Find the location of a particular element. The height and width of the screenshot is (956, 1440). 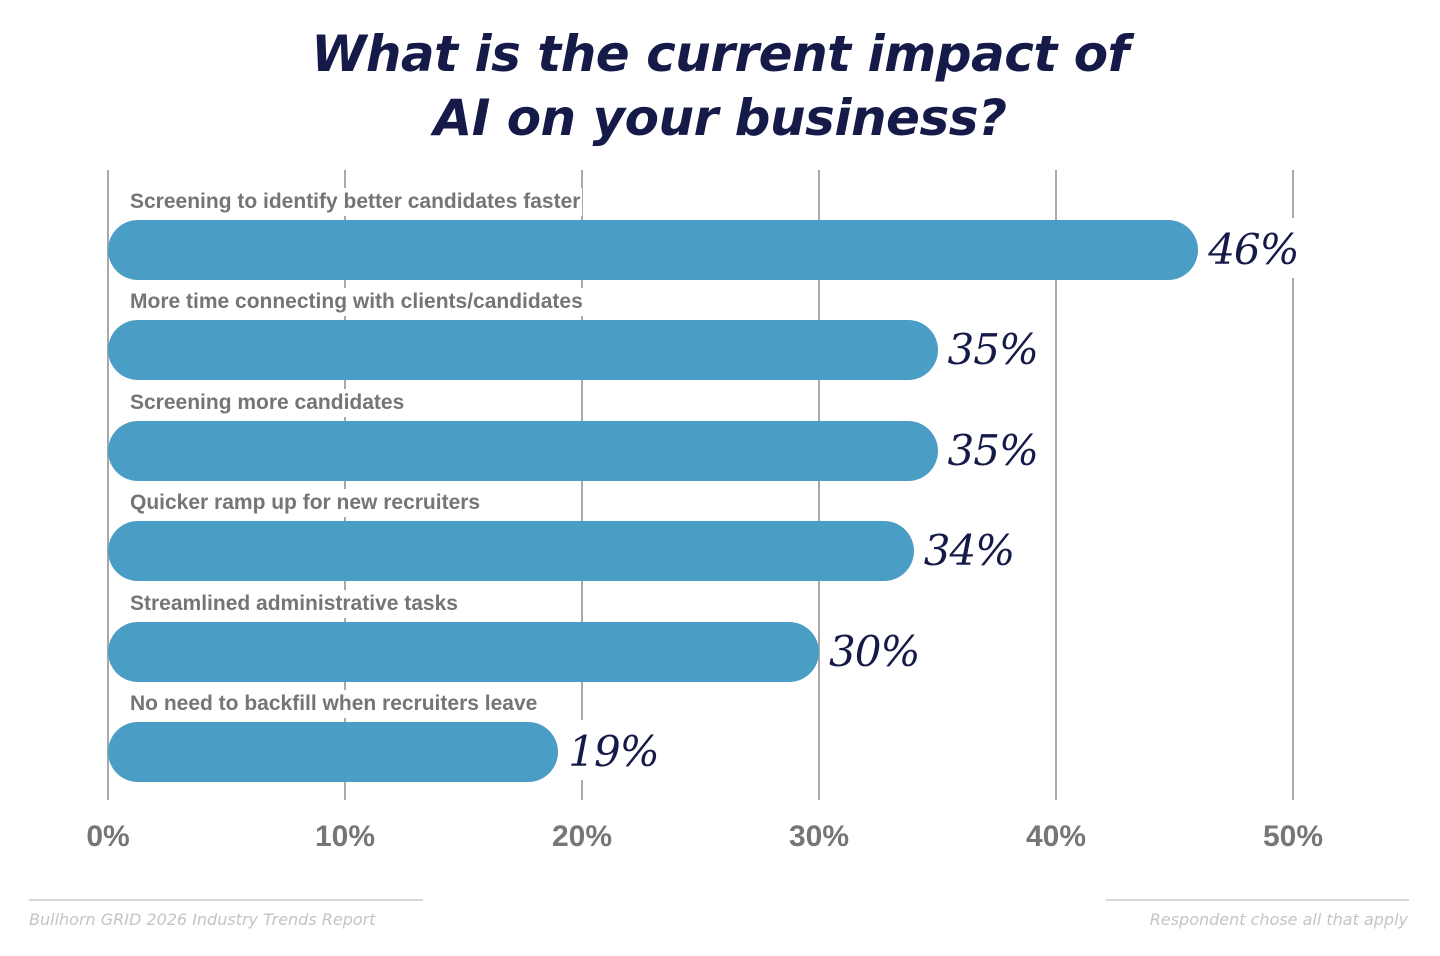

value-label: 19% is located at coordinates (613, 750).